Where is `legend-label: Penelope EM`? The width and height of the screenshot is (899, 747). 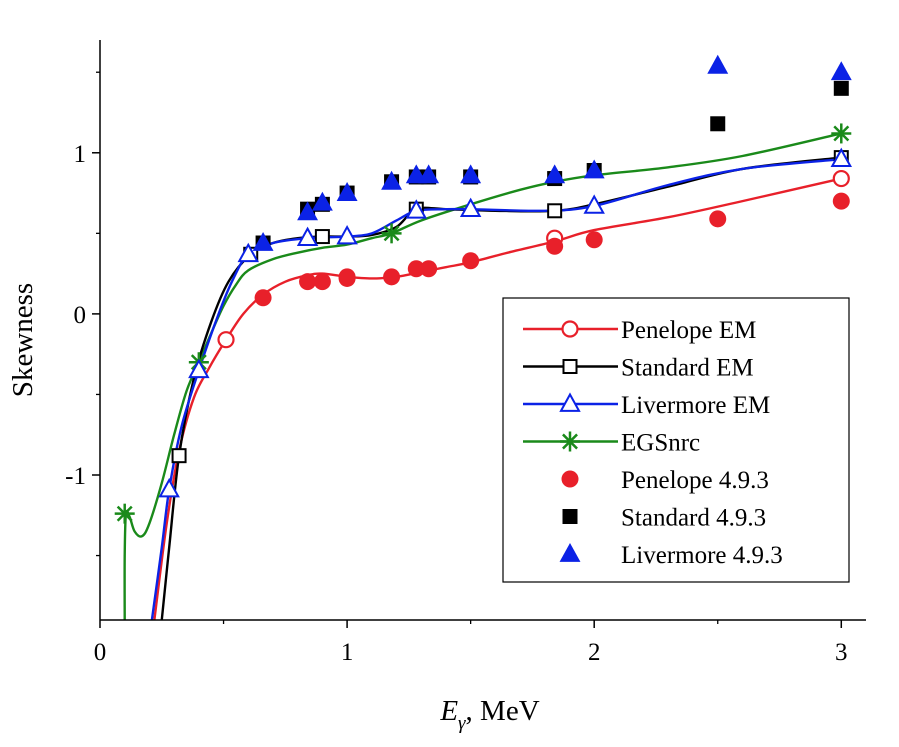 legend-label: Penelope EM is located at coordinates (688, 330).